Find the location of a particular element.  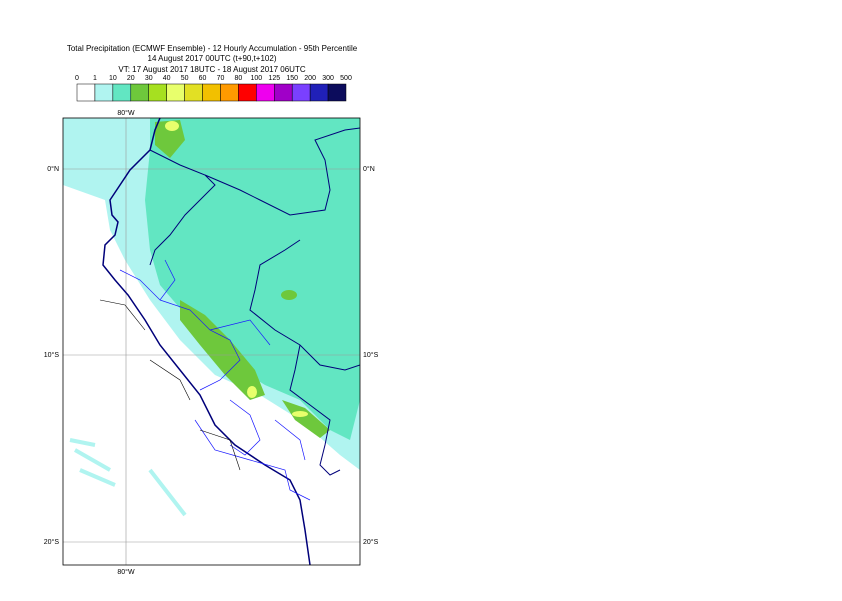

colorbar-label: 60 is located at coordinates (203, 78).